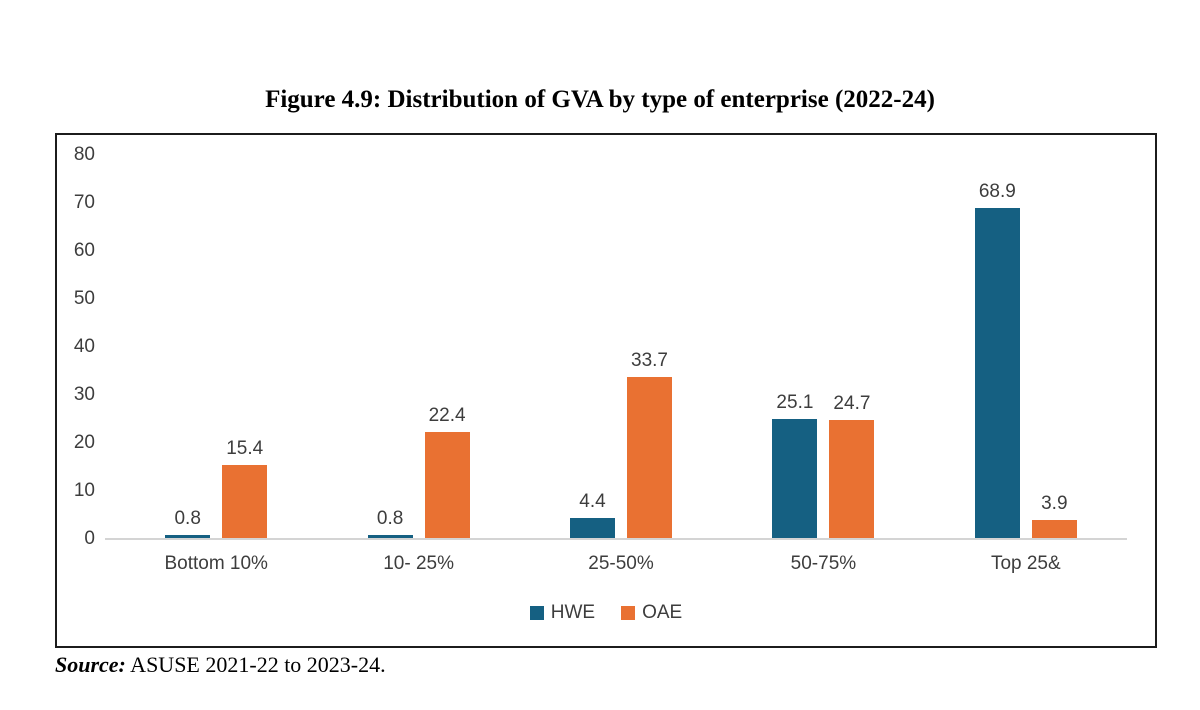  Describe the element at coordinates (650, 361) in the screenshot. I see `value-label: 33.7` at that location.